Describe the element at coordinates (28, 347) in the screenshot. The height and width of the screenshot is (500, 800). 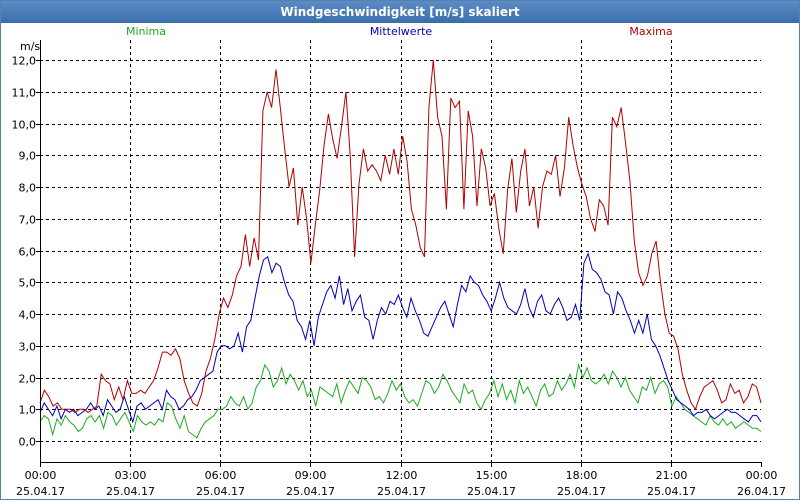
I see `y-tick-label: 3,0` at that location.